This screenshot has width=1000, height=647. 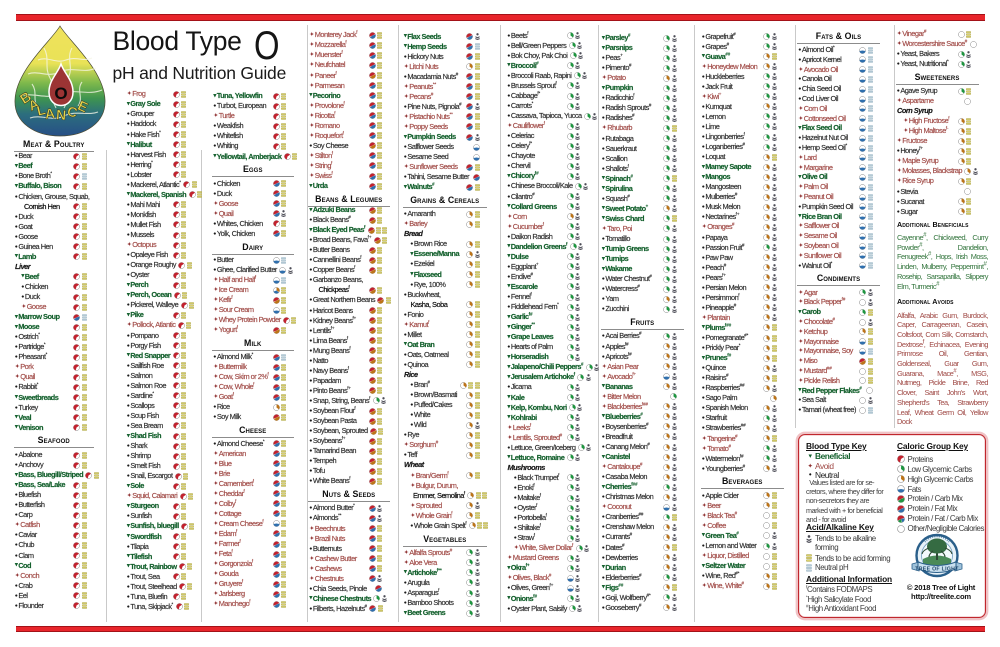 What do you see at coordinates (60, 93) in the screenshot?
I see `svg-text: O` at bounding box center [60, 93].